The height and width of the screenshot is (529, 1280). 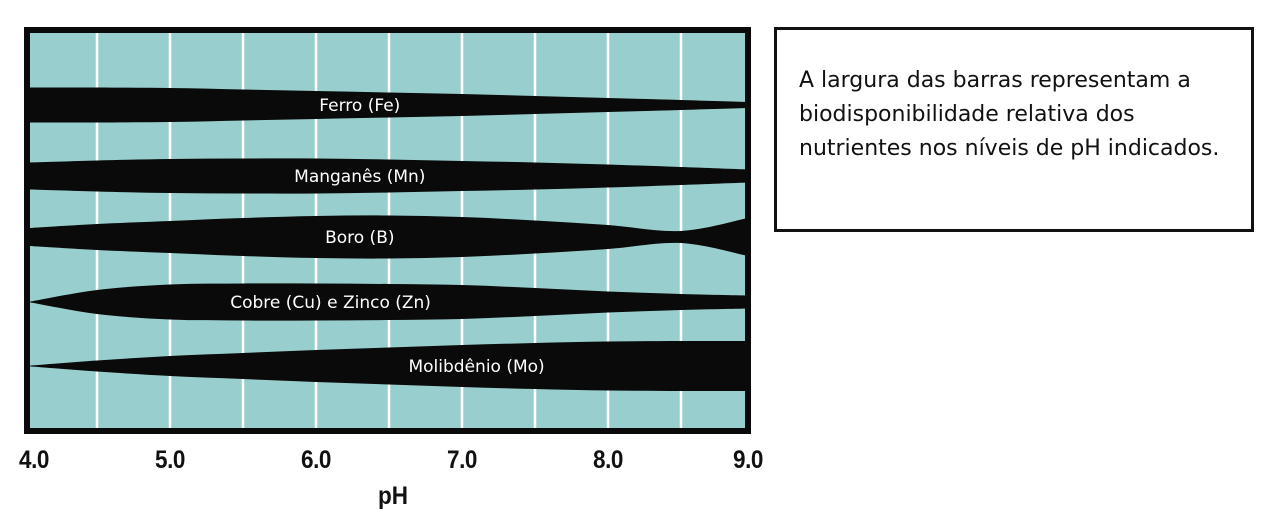 What do you see at coordinates (170, 460) in the screenshot?
I see `x-tick-label: 5.0` at bounding box center [170, 460].